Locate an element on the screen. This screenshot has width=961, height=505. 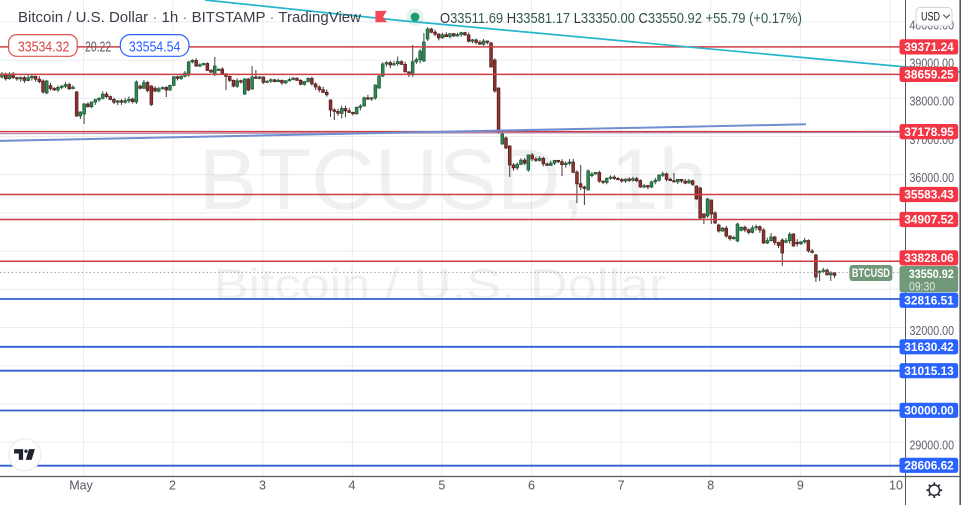
svg-text: 34907.52 is located at coordinates (929, 220).